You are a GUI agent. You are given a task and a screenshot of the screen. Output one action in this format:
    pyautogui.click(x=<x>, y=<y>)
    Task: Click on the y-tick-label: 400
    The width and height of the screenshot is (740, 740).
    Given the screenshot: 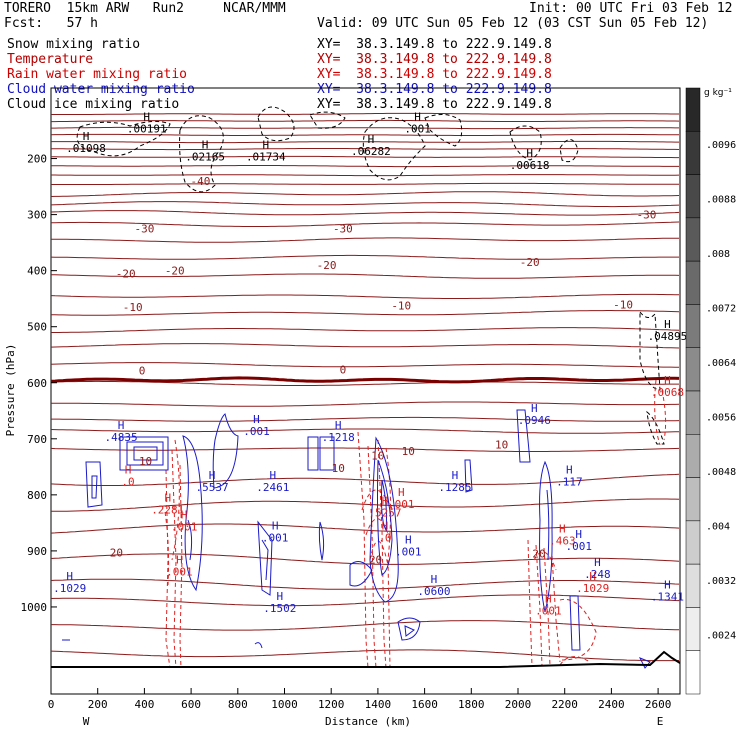 What is the action you would take?
    pyautogui.click(x=37, y=271)
    